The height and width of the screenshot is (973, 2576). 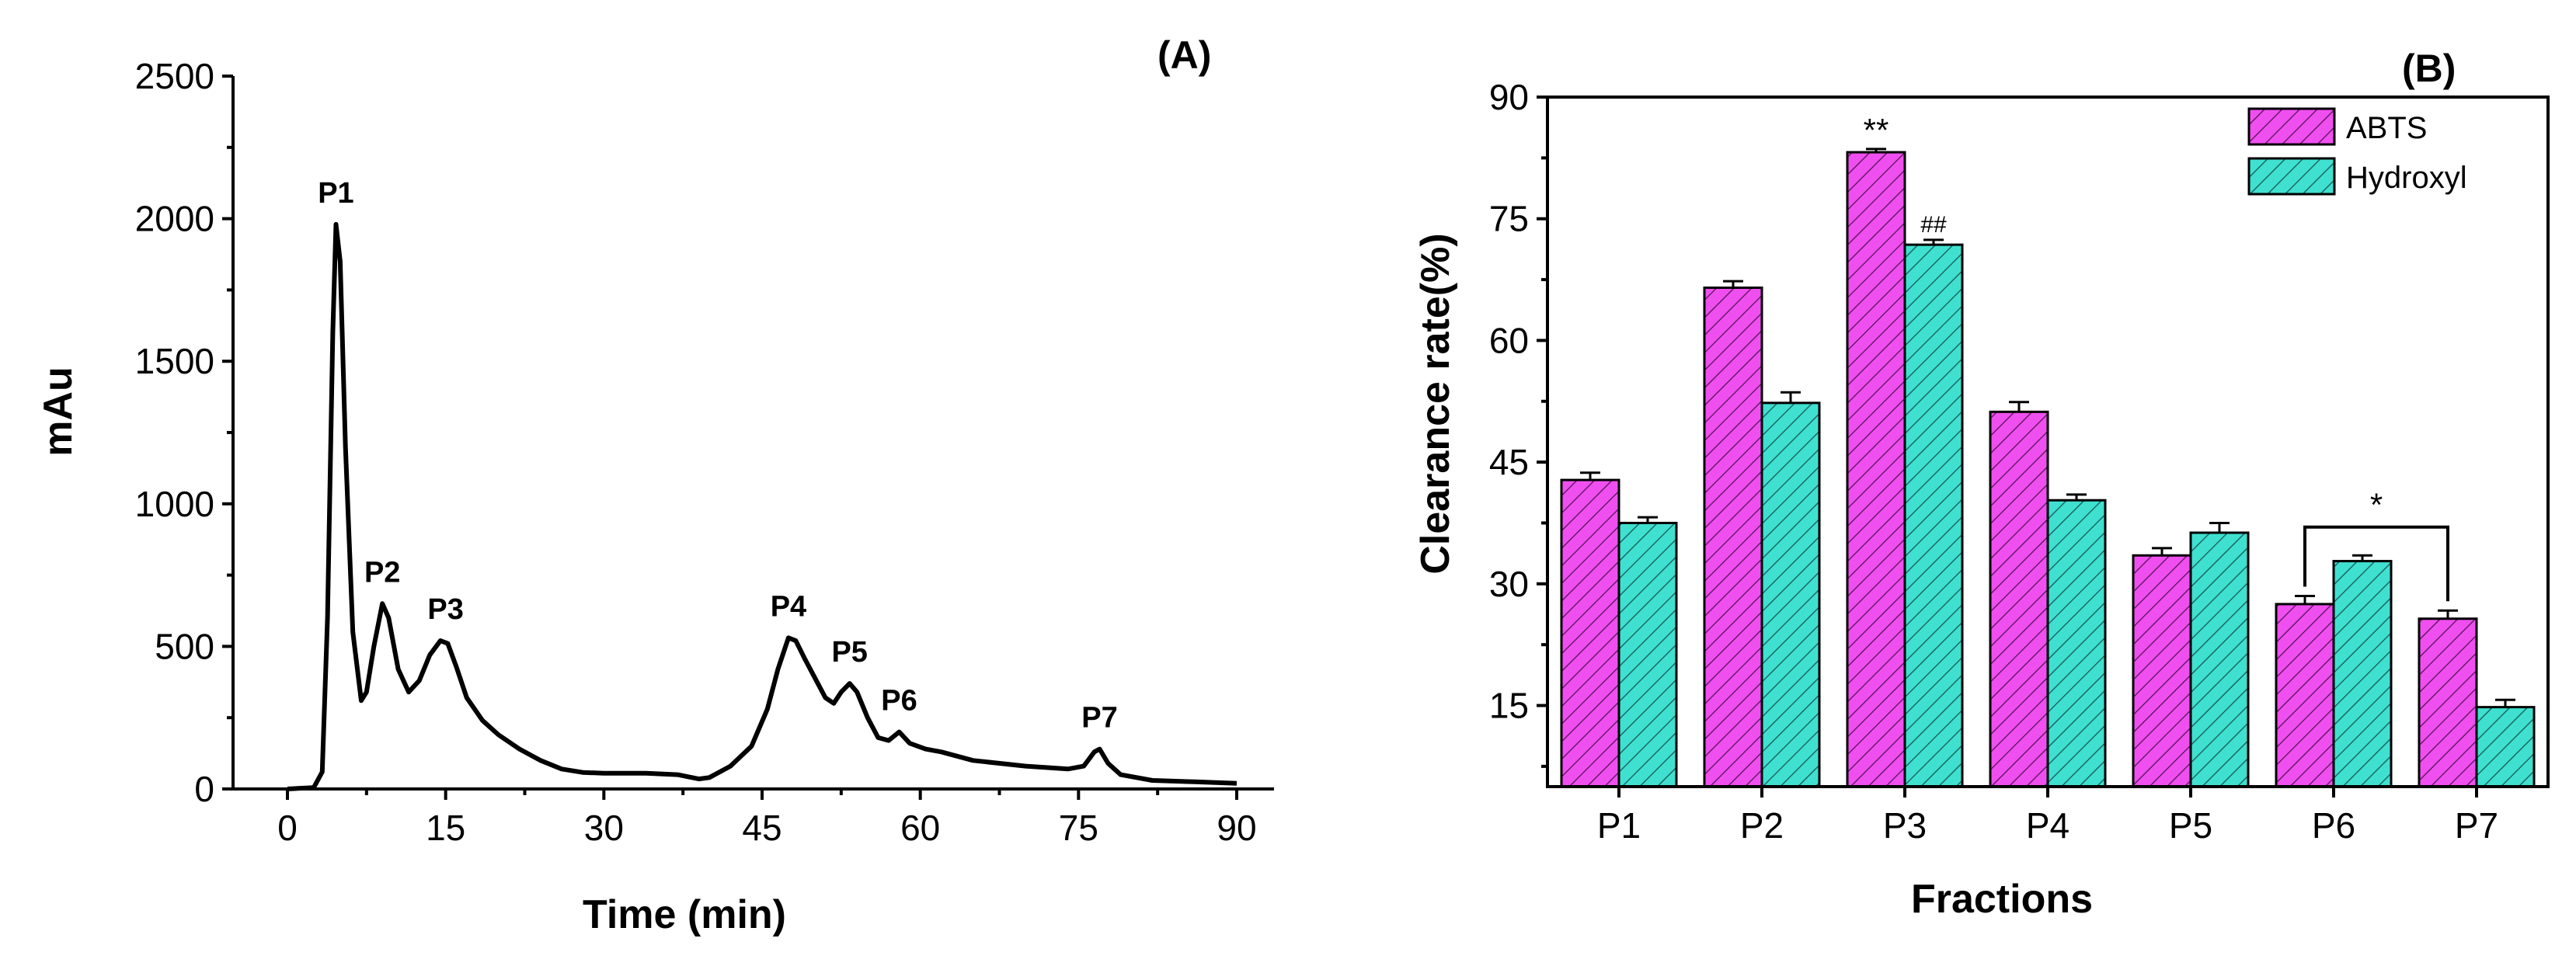 I want to click on chart-b-significance-star: *, so click(x=2376, y=505).